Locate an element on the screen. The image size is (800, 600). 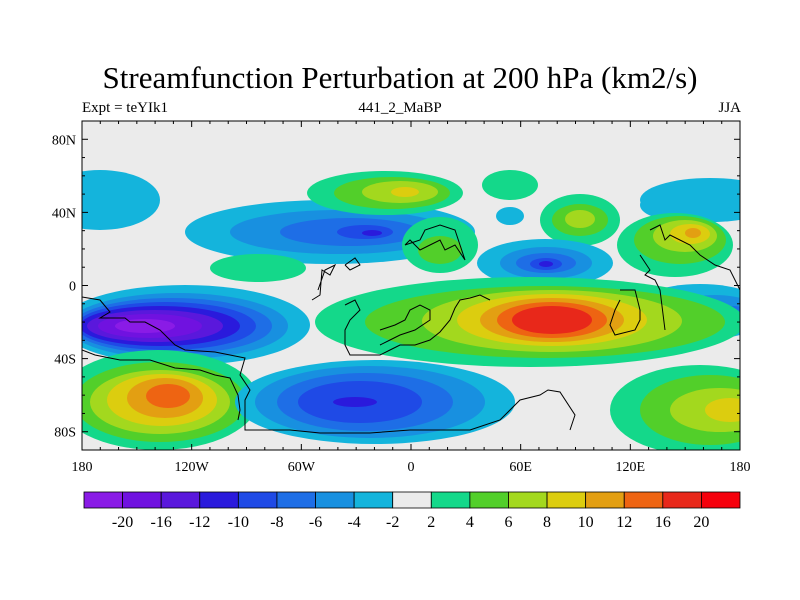
colorbar-label: 2 is located at coordinates (431, 522).